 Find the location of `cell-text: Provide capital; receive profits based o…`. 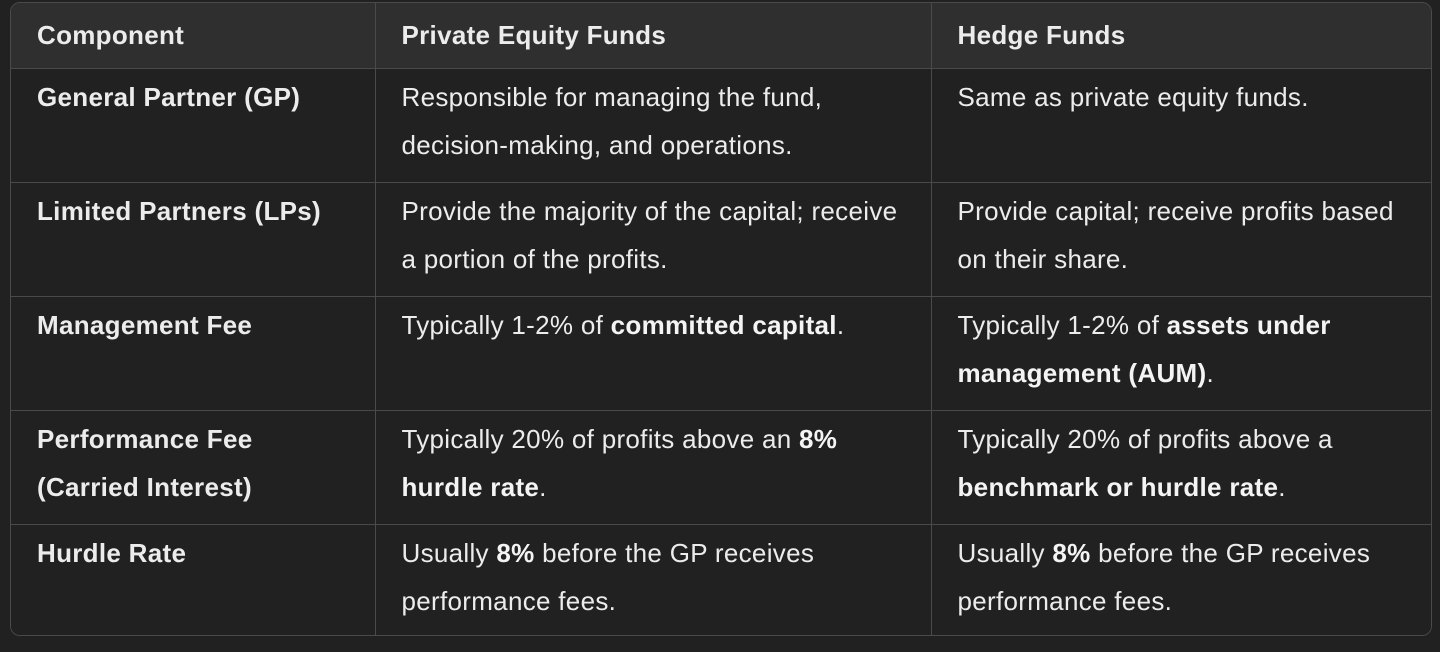

cell-text: Provide capital; receive profits based o… is located at coordinates (1175, 234).